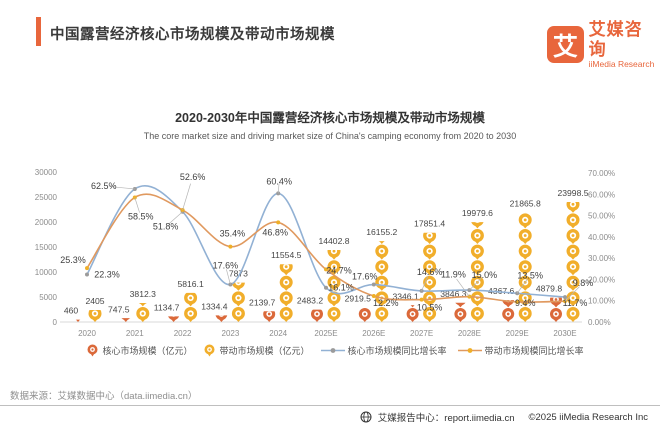  I want to click on svg-text: 20.00%, so click(601, 279).